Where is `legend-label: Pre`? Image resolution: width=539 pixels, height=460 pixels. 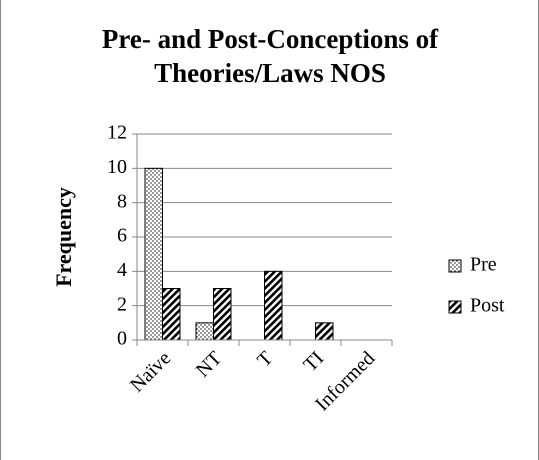
legend-label: Pre is located at coordinates (483, 265).